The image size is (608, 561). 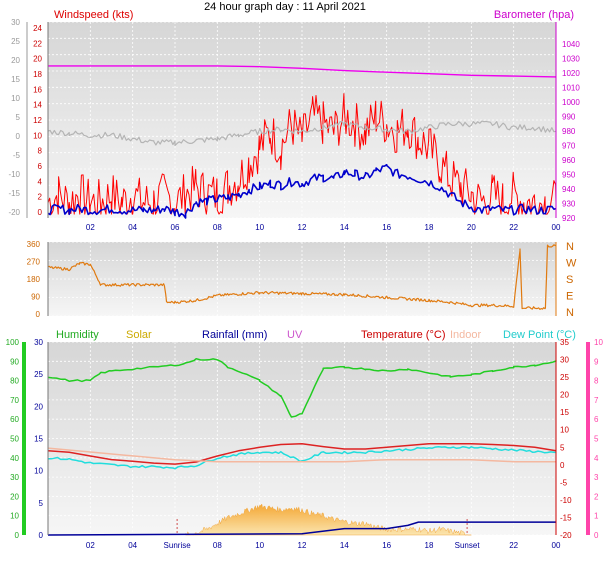 What do you see at coordinates (571, 59) in the screenshot?
I see `barometer-tick-label: 1030` at bounding box center [571, 59].